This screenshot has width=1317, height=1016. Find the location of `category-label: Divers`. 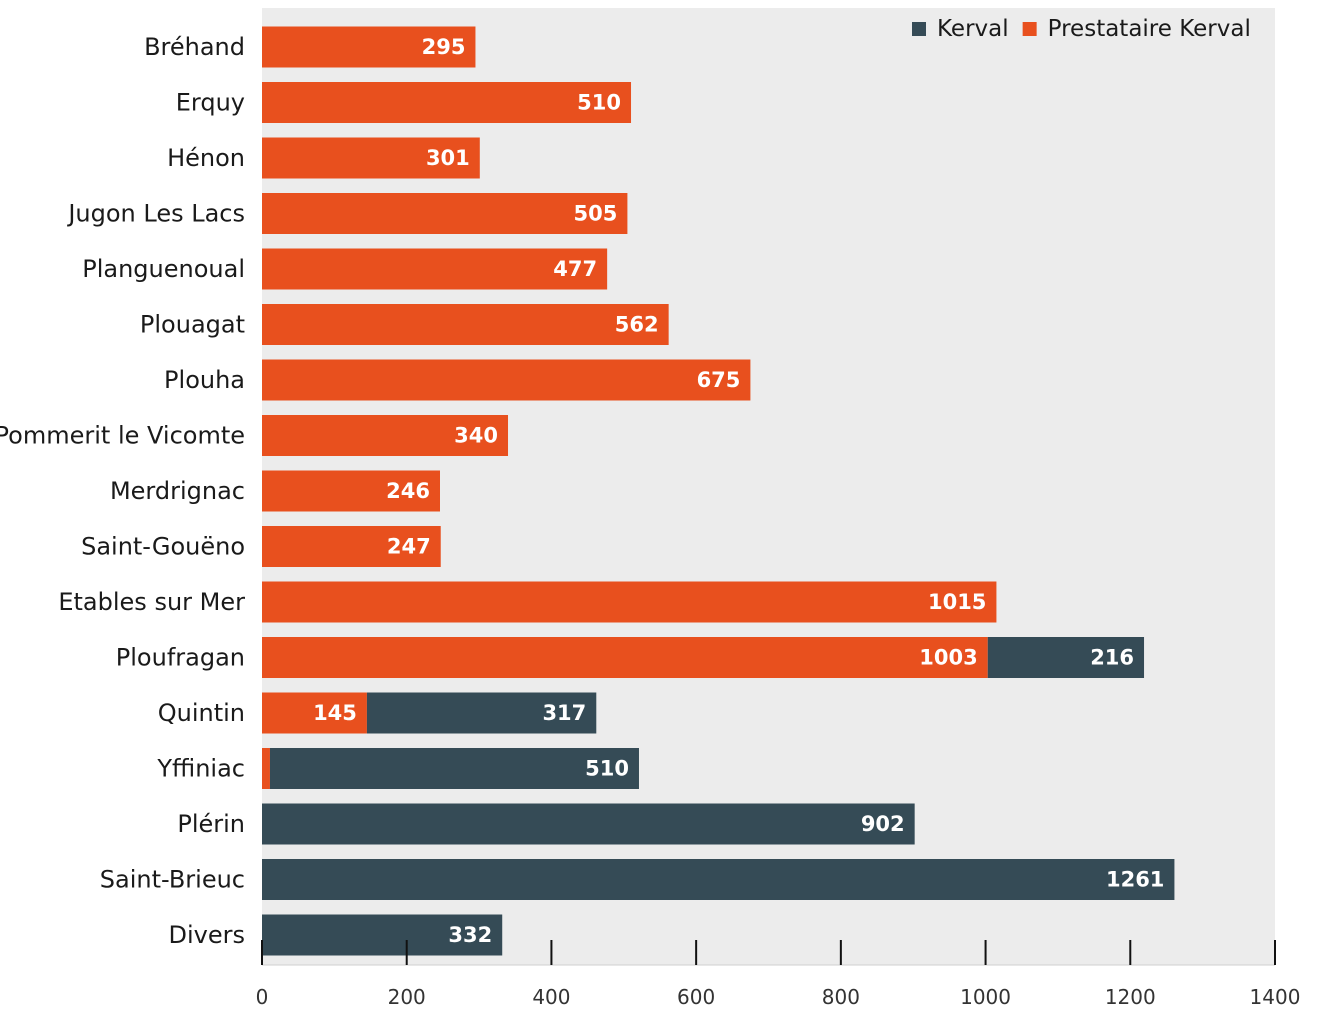

category-label: Divers is located at coordinates (207, 935).